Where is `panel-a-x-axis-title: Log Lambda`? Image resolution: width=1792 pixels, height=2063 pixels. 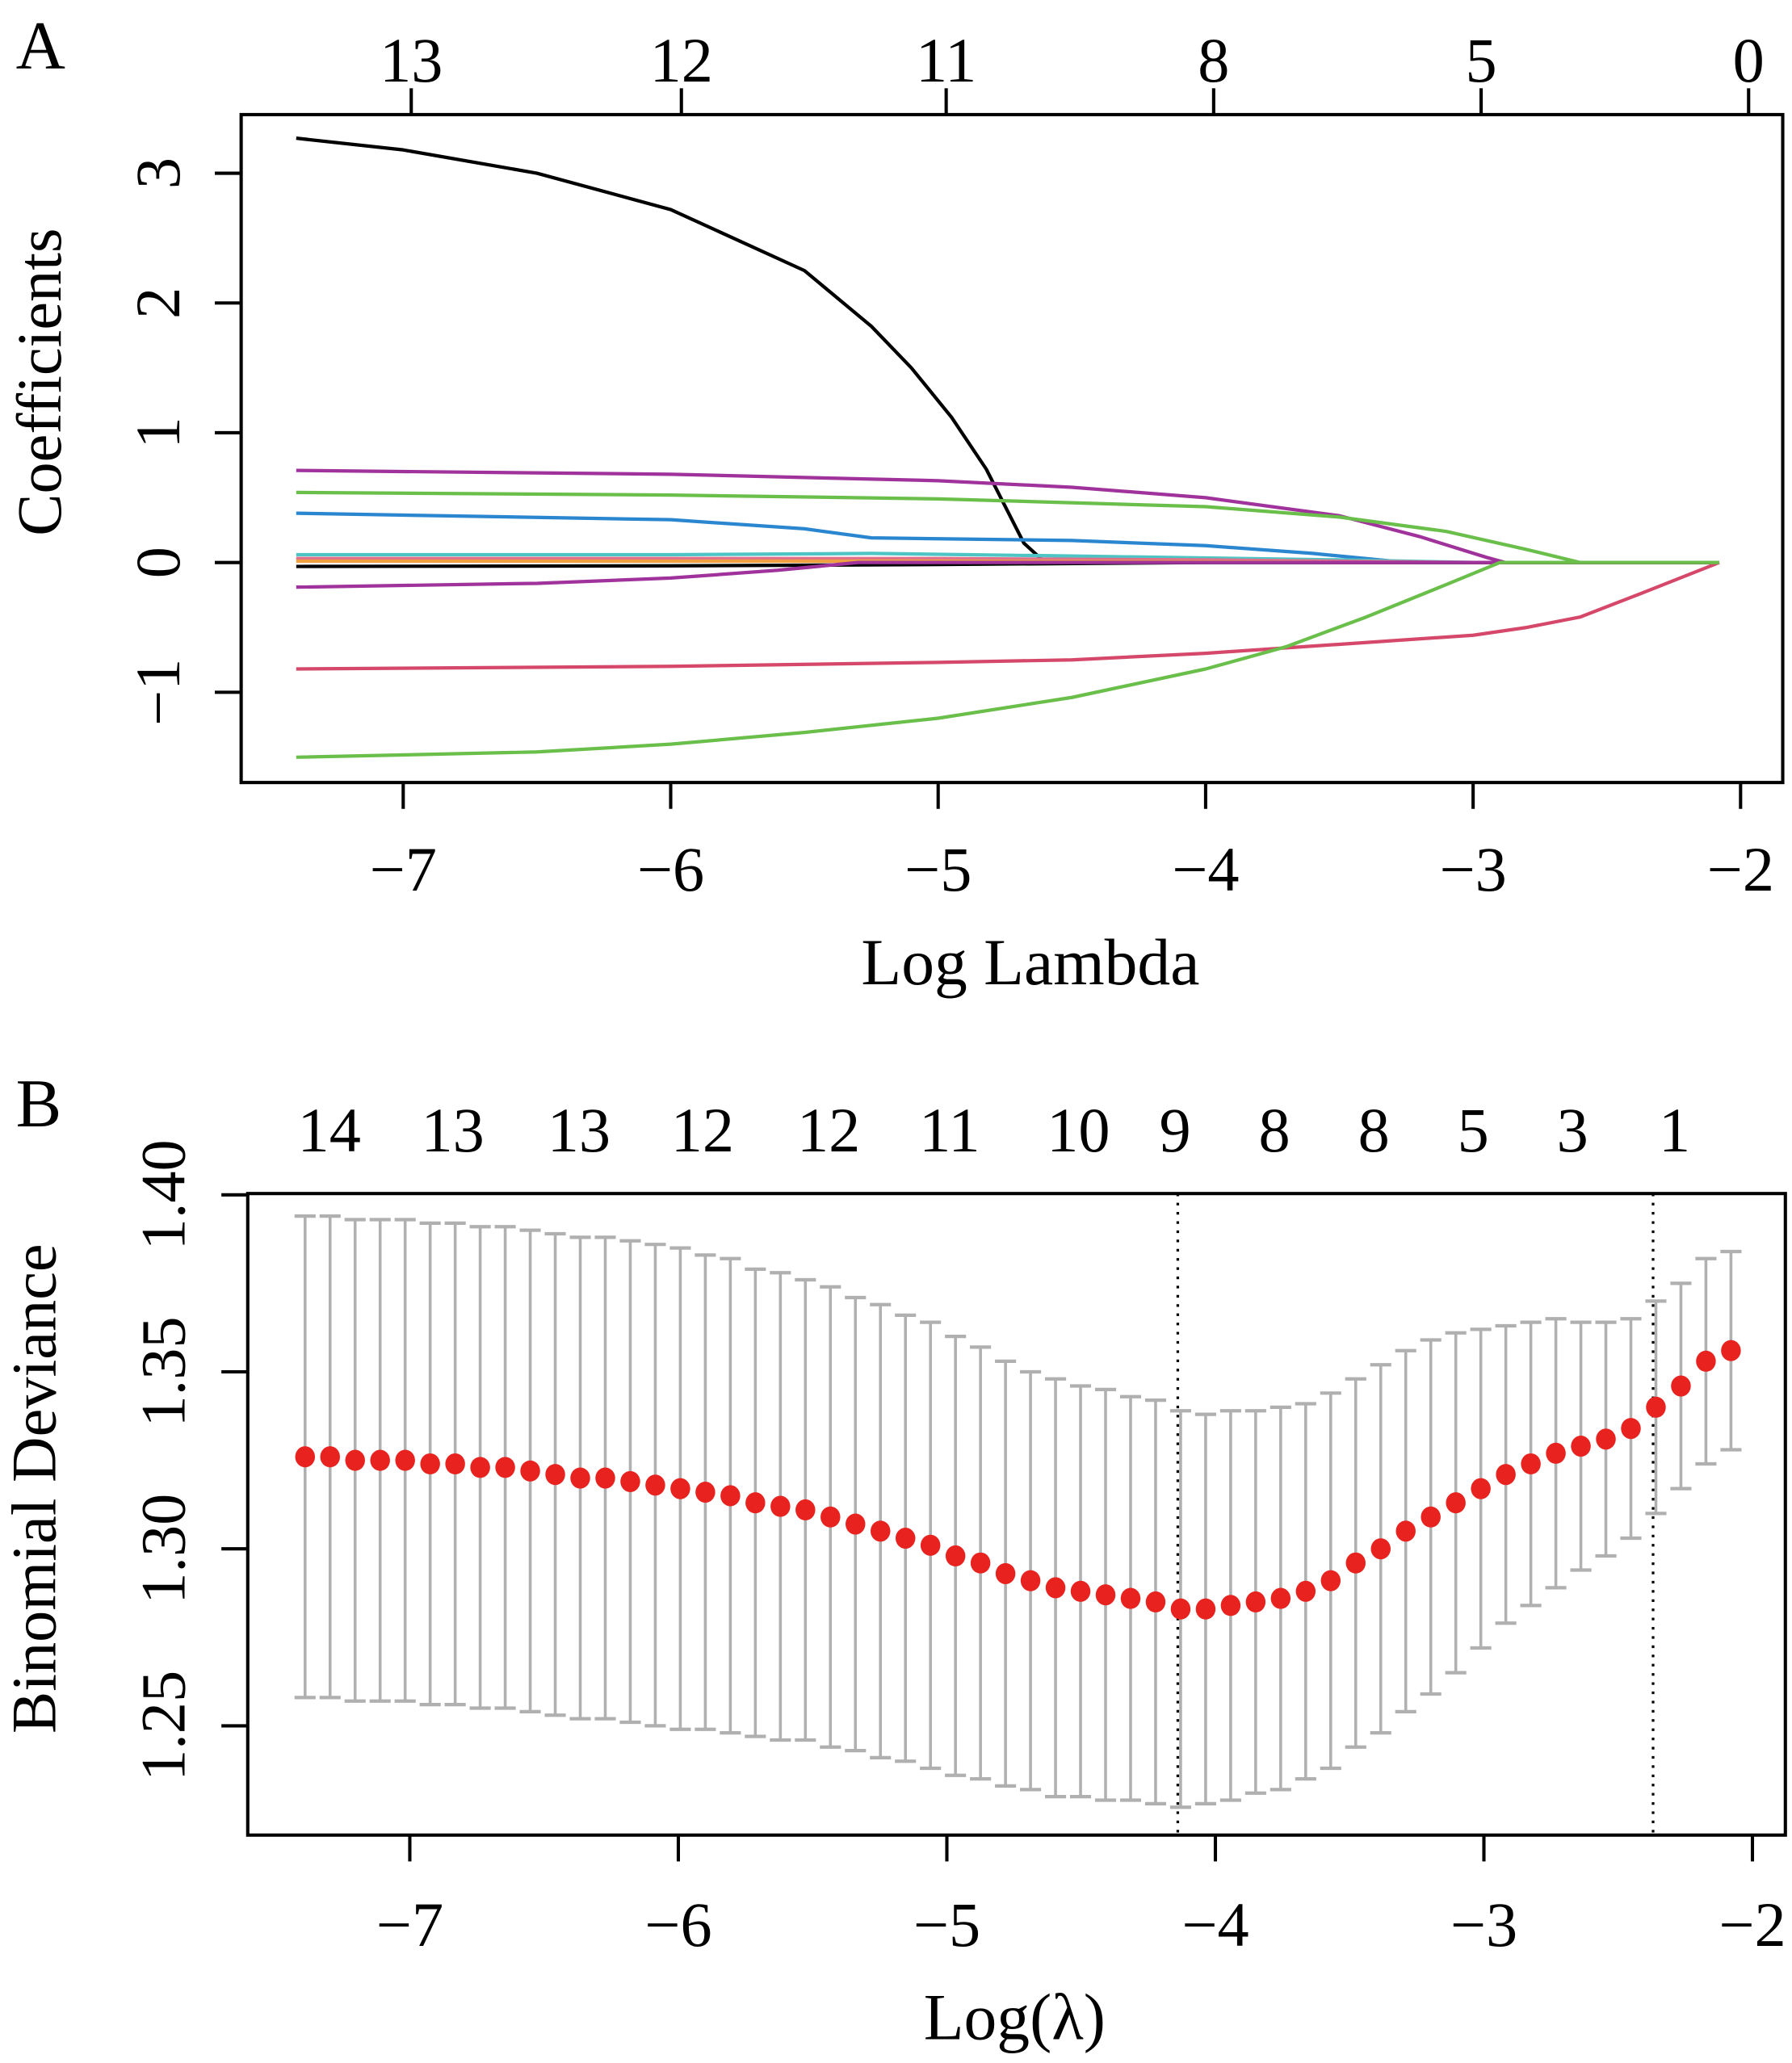 panel-a-x-axis-title: Log Lambda is located at coordinates (1030, 962).